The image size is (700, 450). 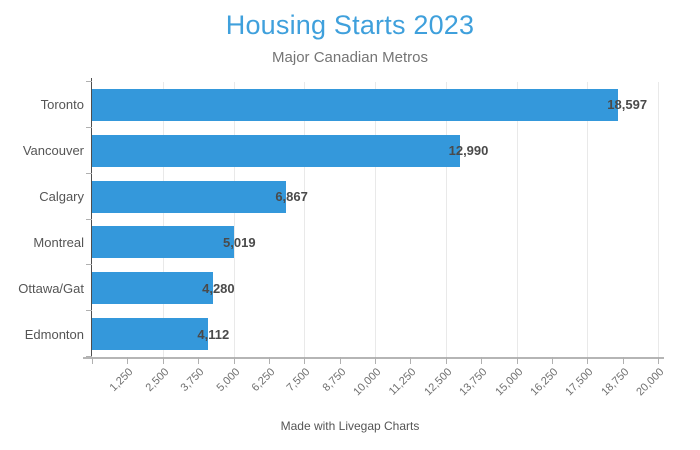 What do you see at coordinates (350, 426) in the screenshot?
I see `watermark-text: Made with Livegap Charts` at bounding box center [350, 426].